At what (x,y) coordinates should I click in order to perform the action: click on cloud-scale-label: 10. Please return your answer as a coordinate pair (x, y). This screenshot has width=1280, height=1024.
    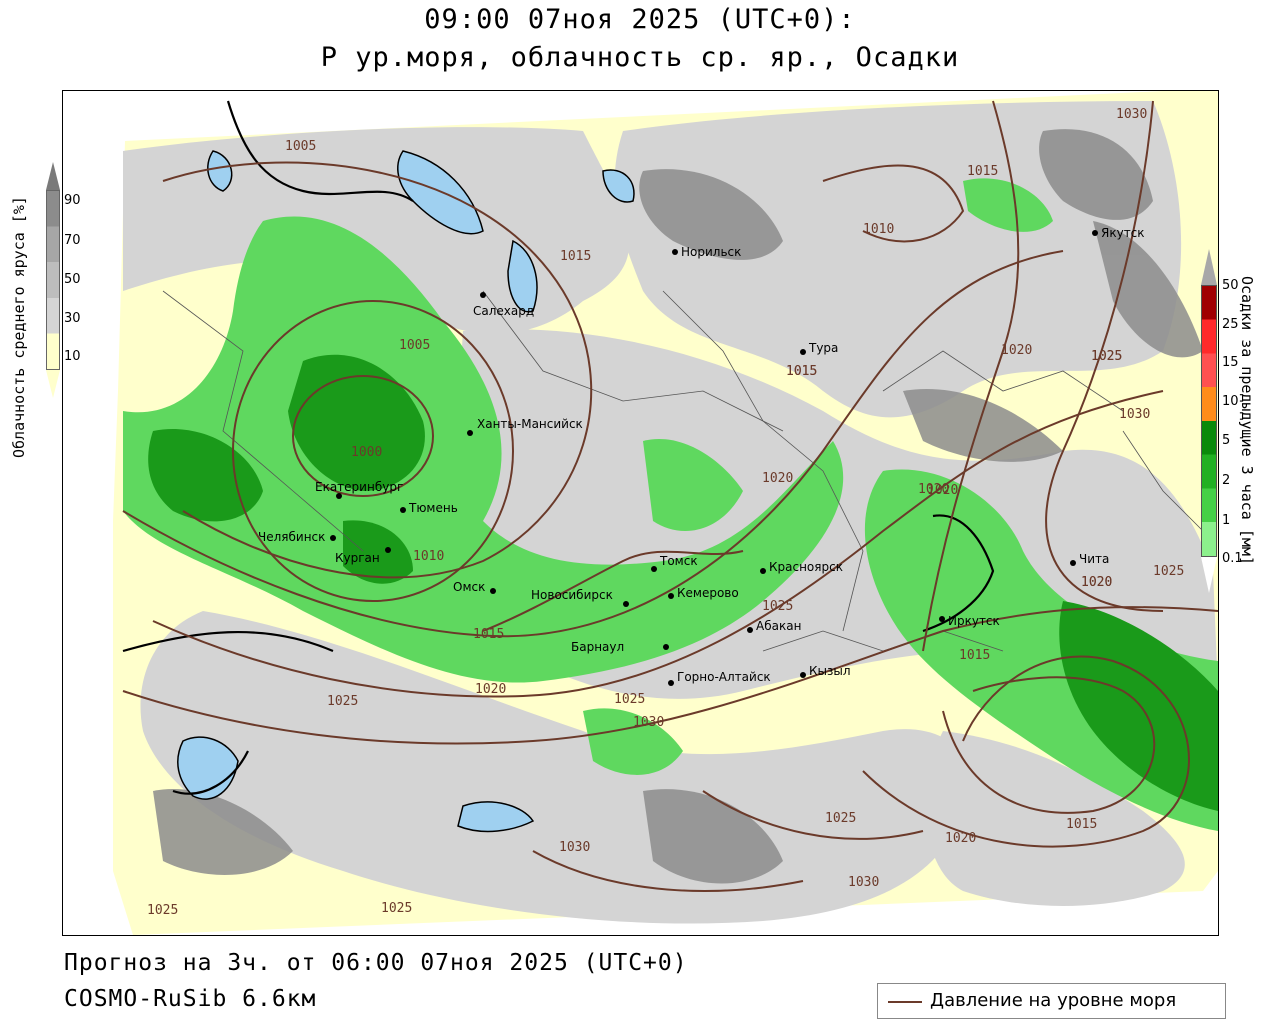
    Looking at the image, I should click on (72, 356).